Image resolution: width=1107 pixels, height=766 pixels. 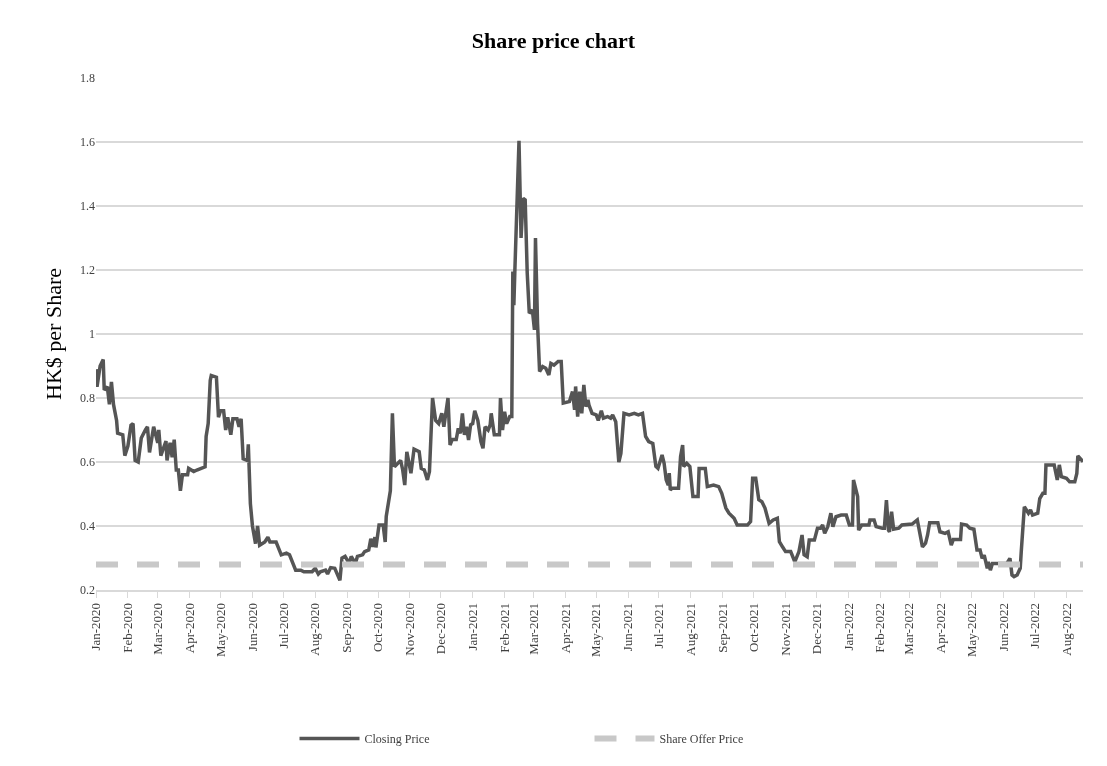 I want to click on x-tick-label: Dec-2021, so click(x=816, y=628).